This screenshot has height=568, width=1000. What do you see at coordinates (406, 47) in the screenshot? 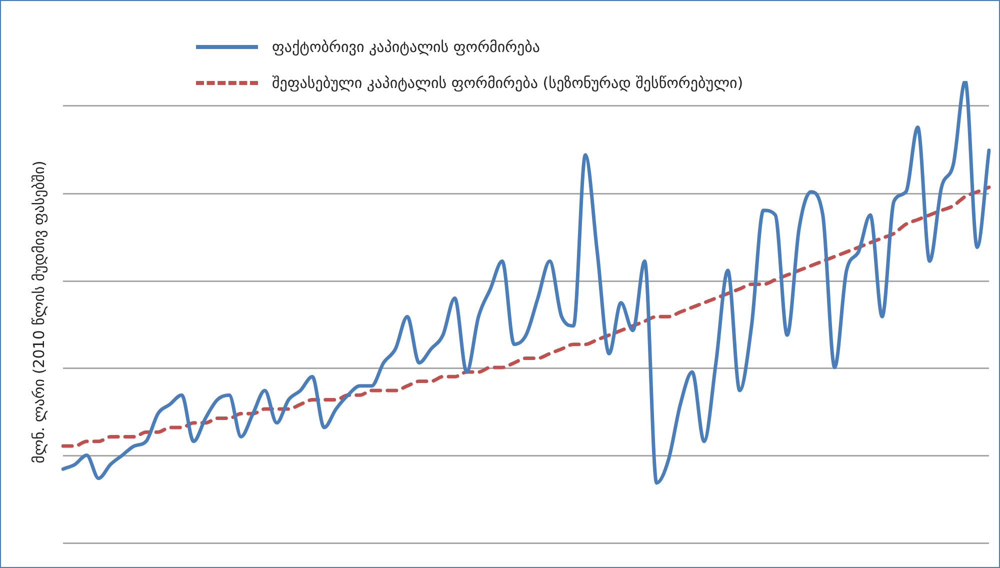
I see `legend-label: ფაქტობრივი კაპიტალის ფორმირება` at bounding box center [406, 47].